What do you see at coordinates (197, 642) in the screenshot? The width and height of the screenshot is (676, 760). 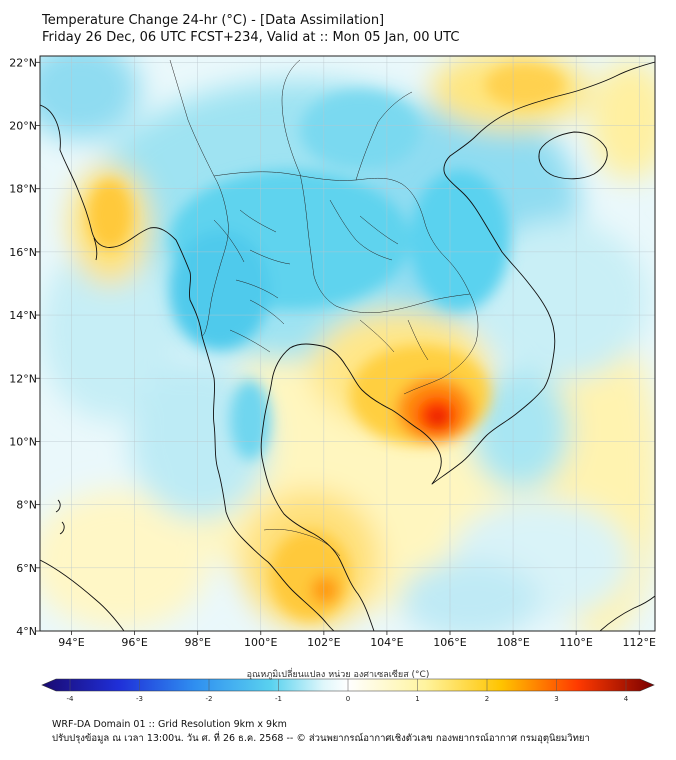 I see `lon-label: 98°E` at bounding box center [197, 642].